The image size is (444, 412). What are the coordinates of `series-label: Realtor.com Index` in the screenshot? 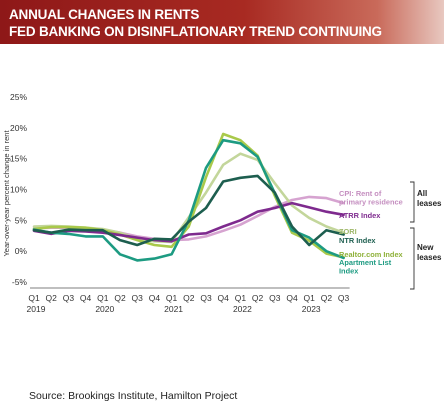 It's located at (371, 254).